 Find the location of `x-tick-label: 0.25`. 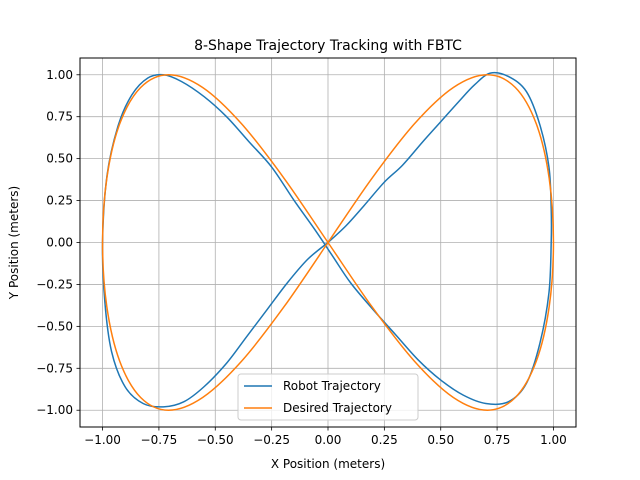

x-tick-label: 0.25 is located at coordinates (384, 440).